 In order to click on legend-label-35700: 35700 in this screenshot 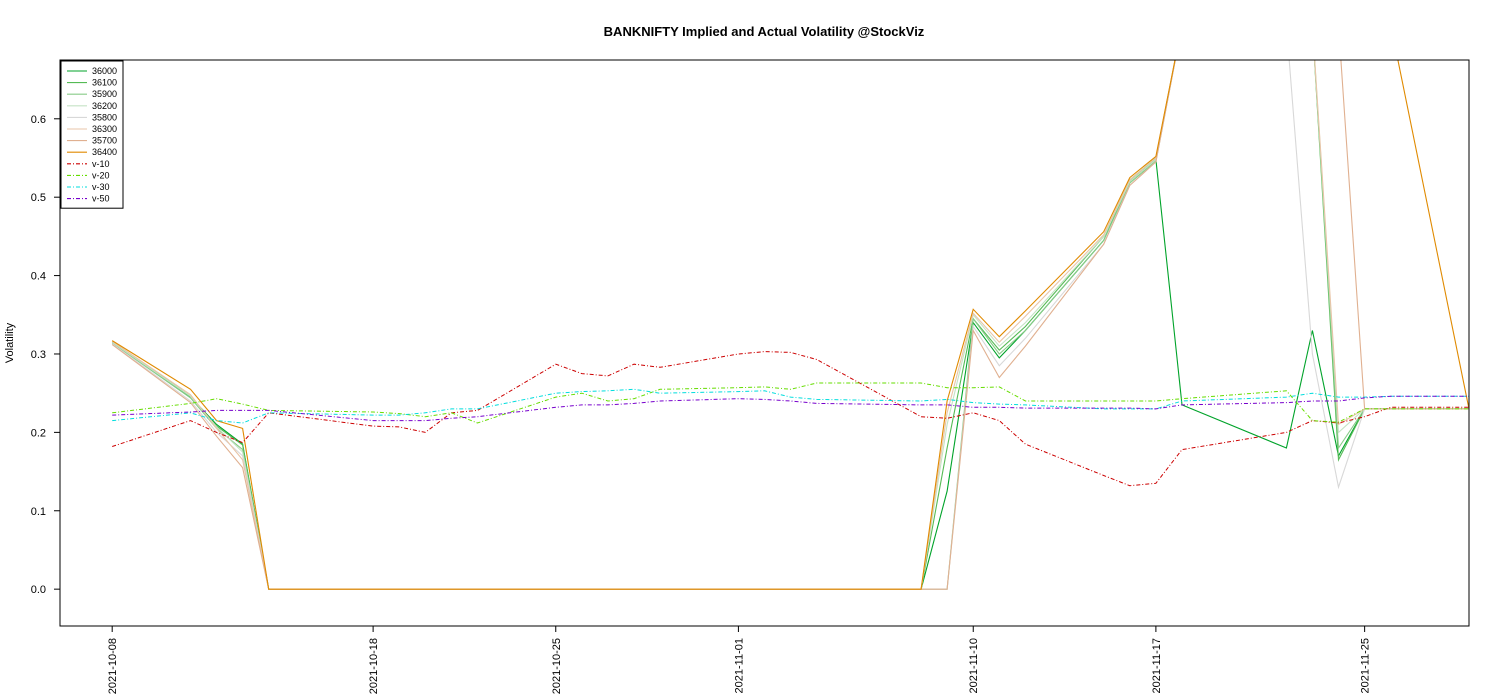, I will do `click(104, 141)`.